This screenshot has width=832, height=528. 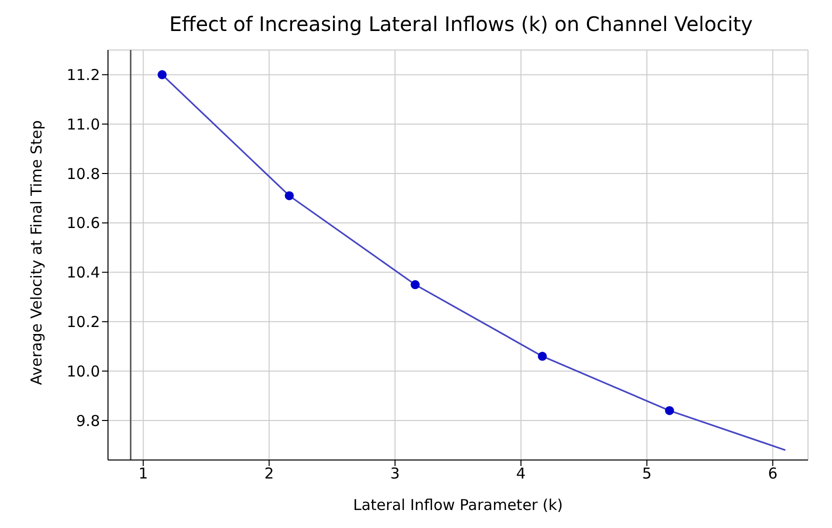 What do you see at coordinates (36, 252) in the screenshot?
I see `y-axis-title: Average Velocity at Final Time Step` at bounding box center [36, 252].